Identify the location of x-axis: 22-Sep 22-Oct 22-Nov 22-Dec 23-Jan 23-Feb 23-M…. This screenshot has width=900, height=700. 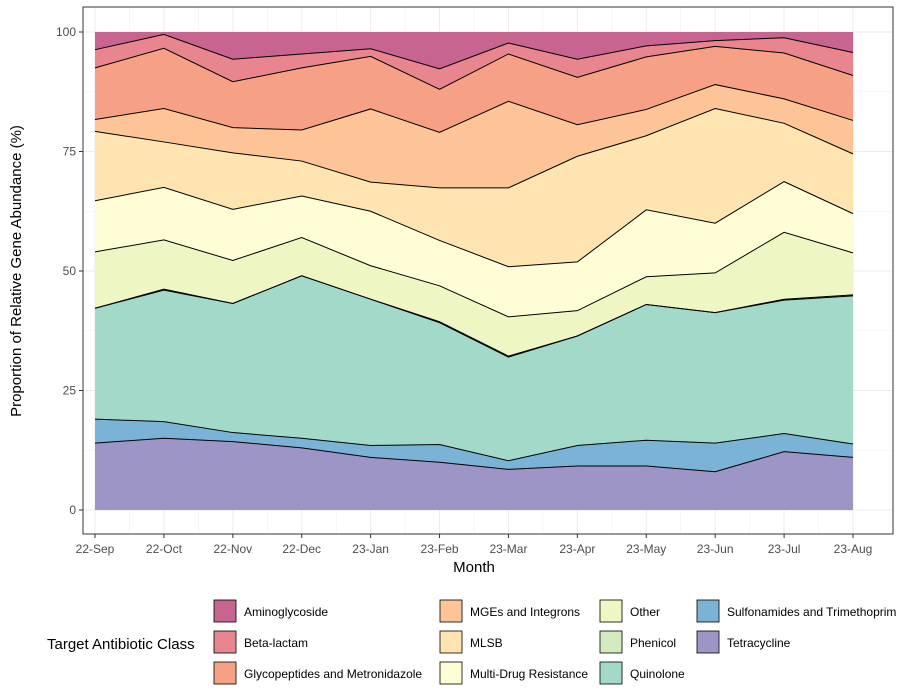
(474, 545).